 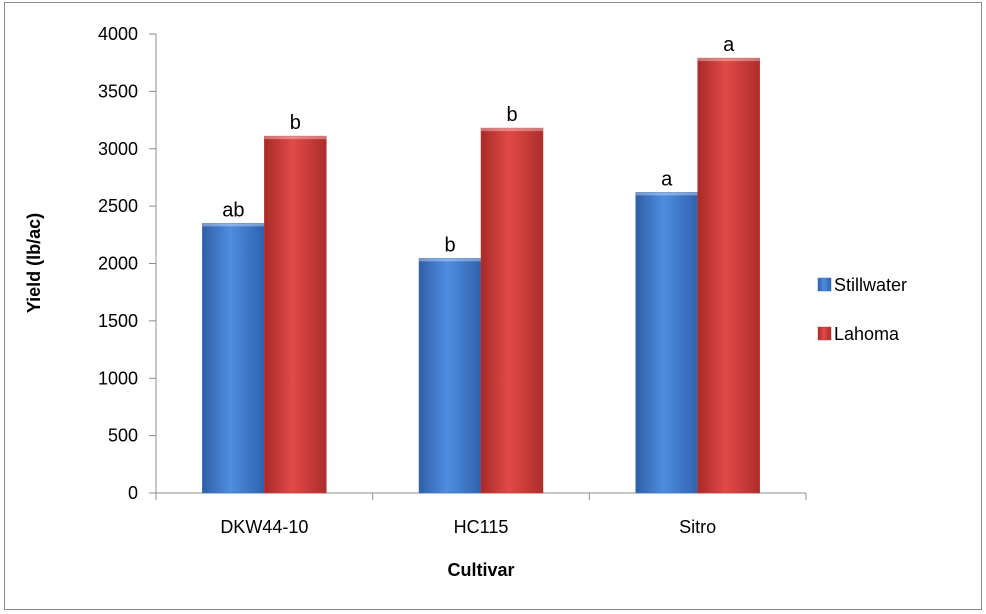 I want to click on x-tick-label: DKW44-10, so click(x=264, y=527).